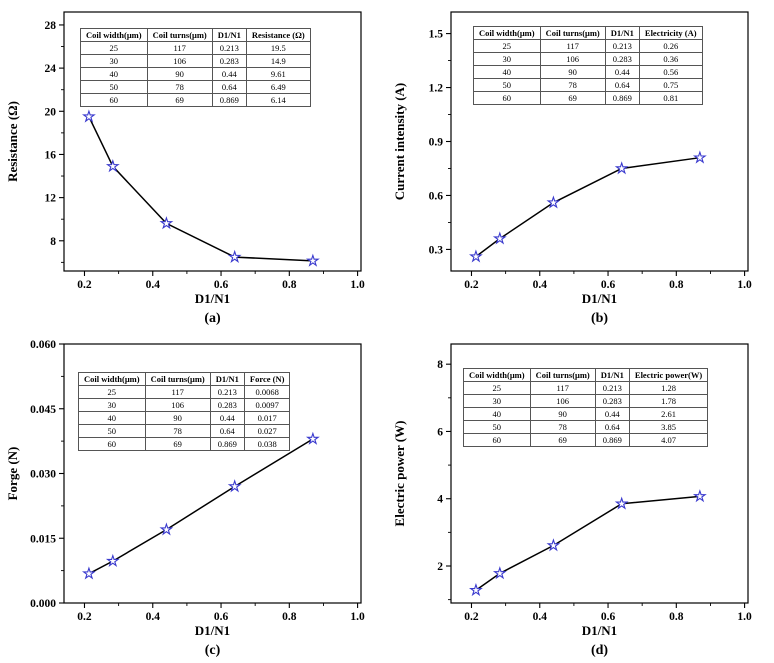  Describe the element at coordinates (586, 440) in the screenshot. I see `table-row: 60 69 0.869 4.07` at that location.